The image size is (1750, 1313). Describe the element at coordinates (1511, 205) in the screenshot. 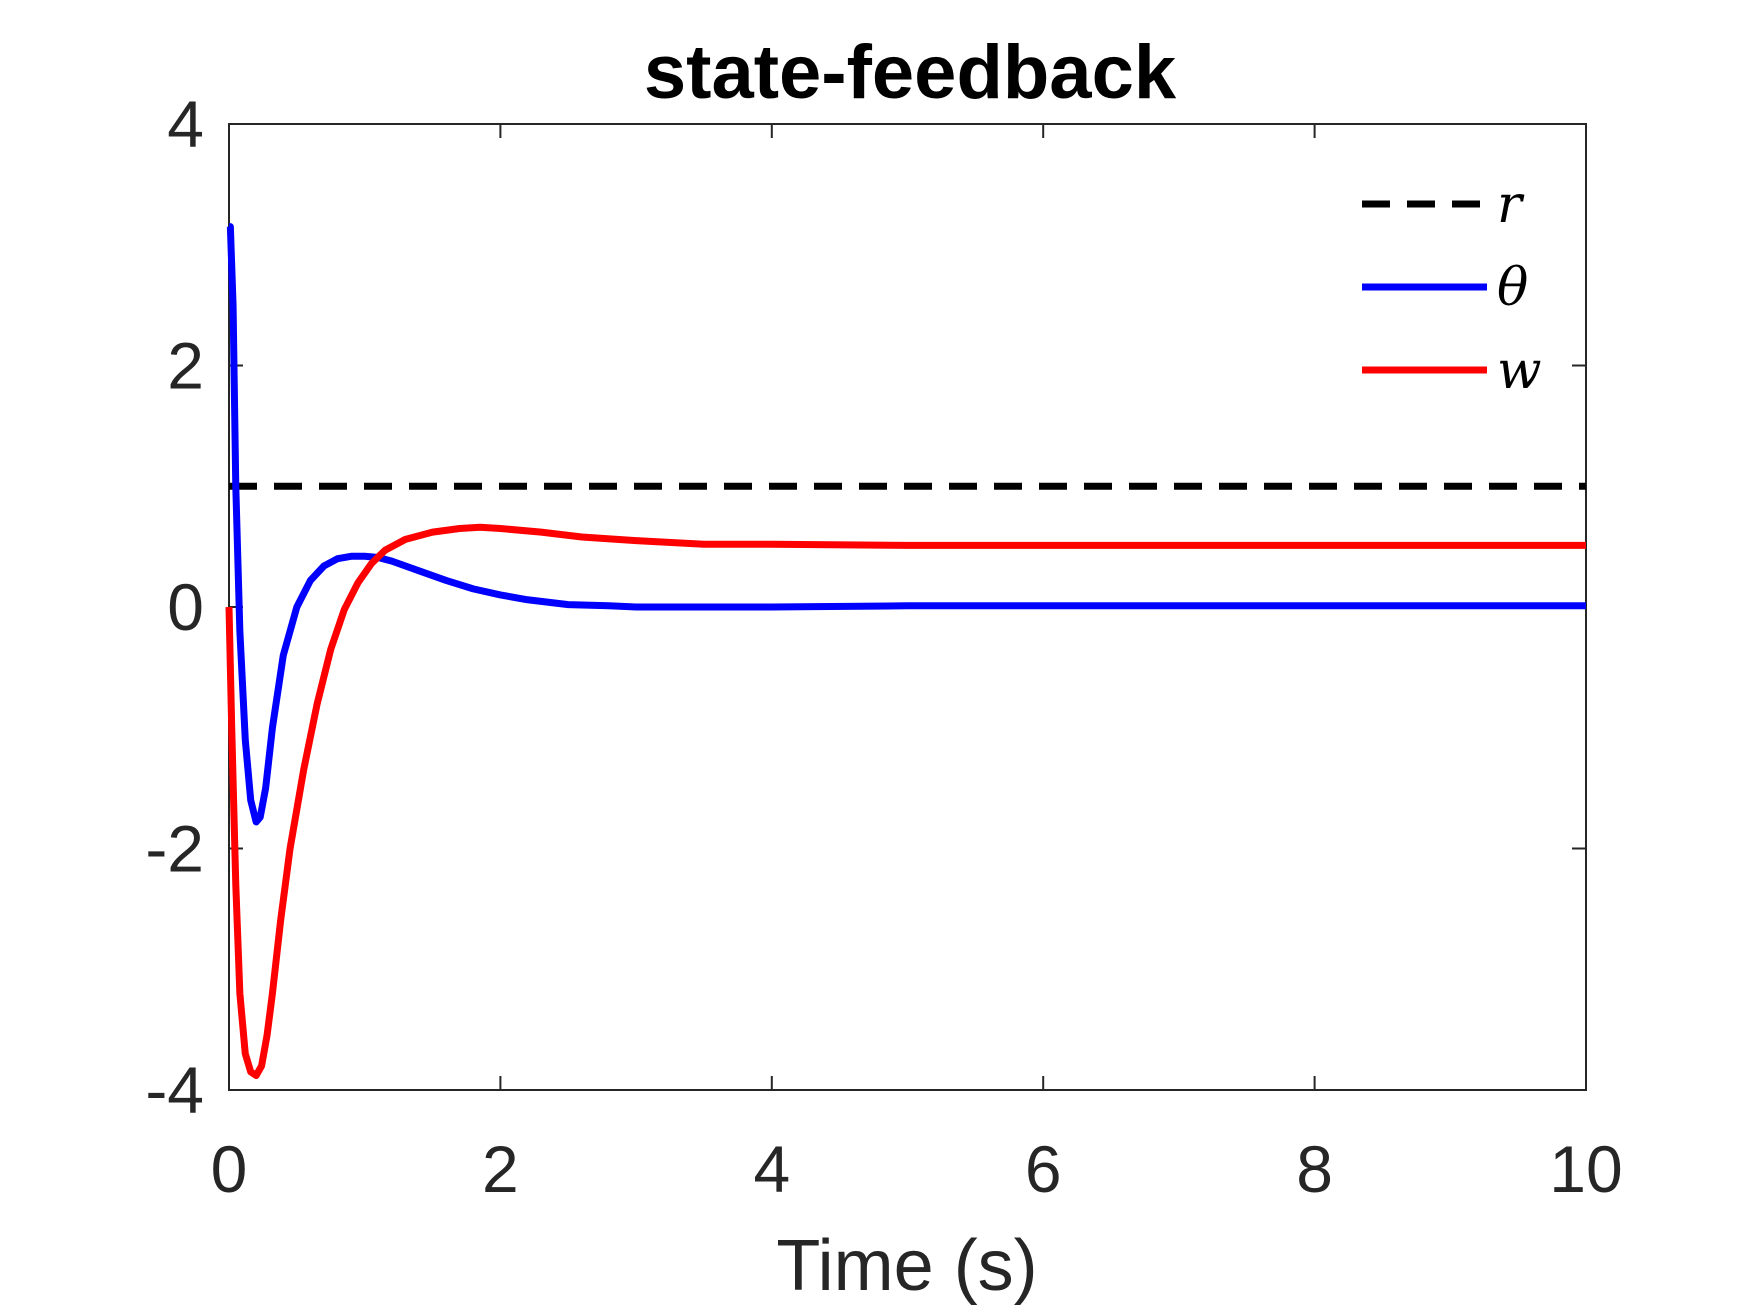

I see `legend-label-0: r` at that location.